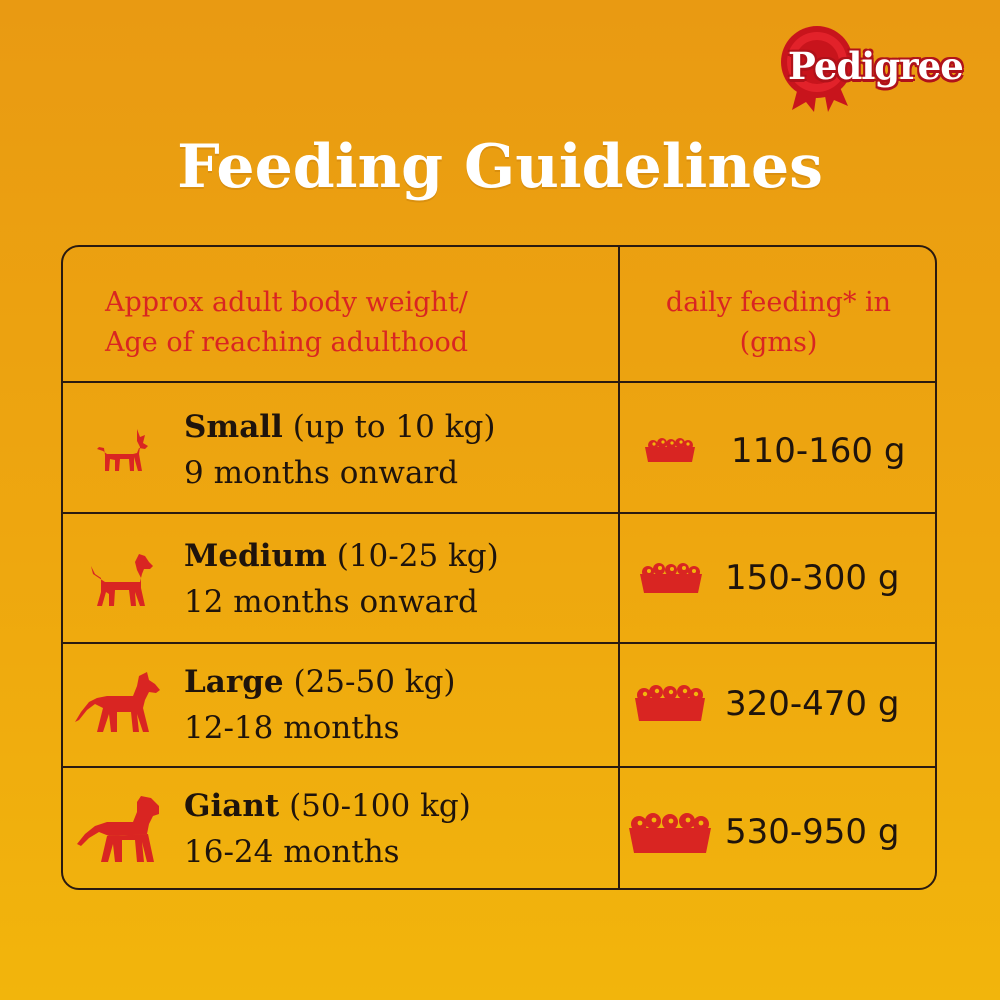 This screenshot has height=1000, width=1000. Describe the element at coordinates (619, 567) in the screenshot. I see `column-divider` at that location.